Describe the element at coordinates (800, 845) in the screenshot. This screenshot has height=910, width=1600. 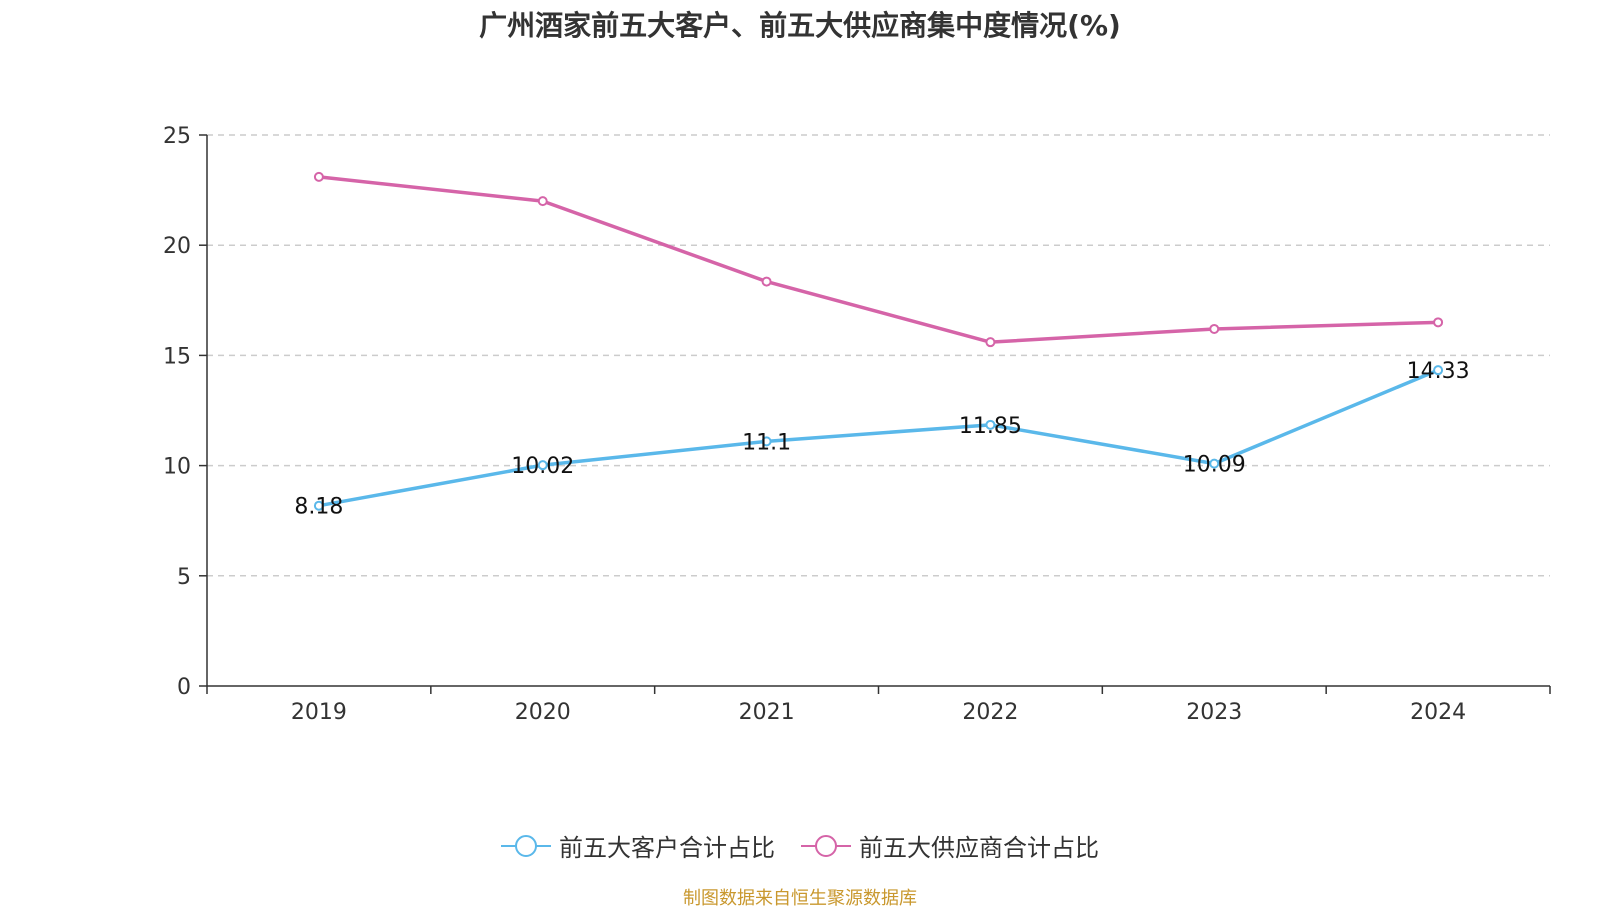
I see `legend: 前五大客户合计占比 前五大供应商合计占比` at that location.